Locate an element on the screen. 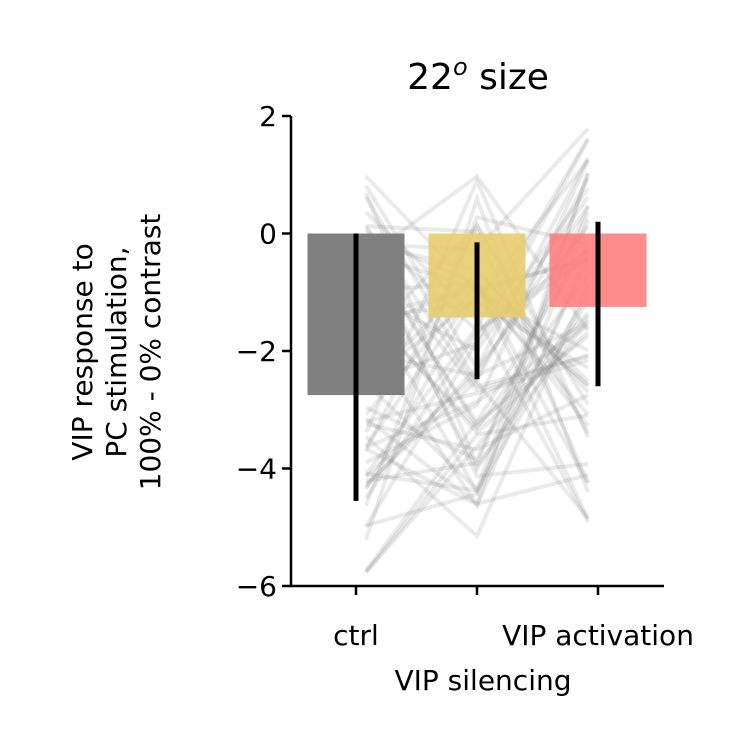 This screenshot has height=750, width=750. chart-title: 22o size is located at coordinates (478, 75).